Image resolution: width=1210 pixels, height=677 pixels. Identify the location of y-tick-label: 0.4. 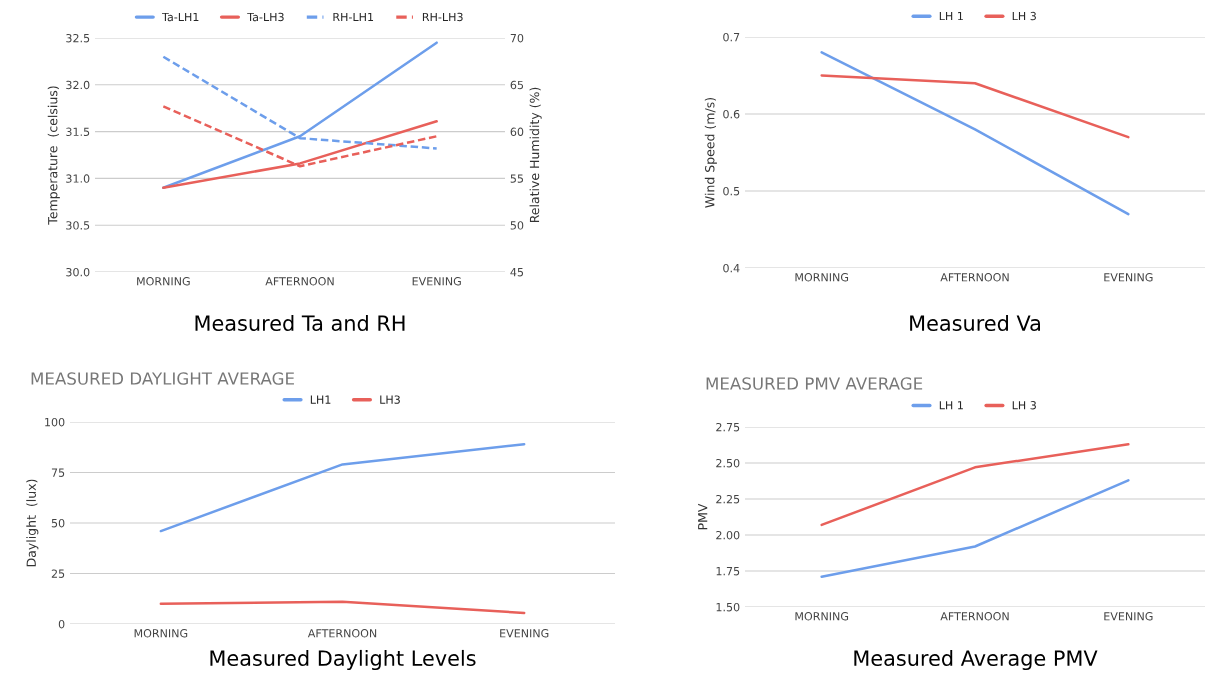
(731, 268).